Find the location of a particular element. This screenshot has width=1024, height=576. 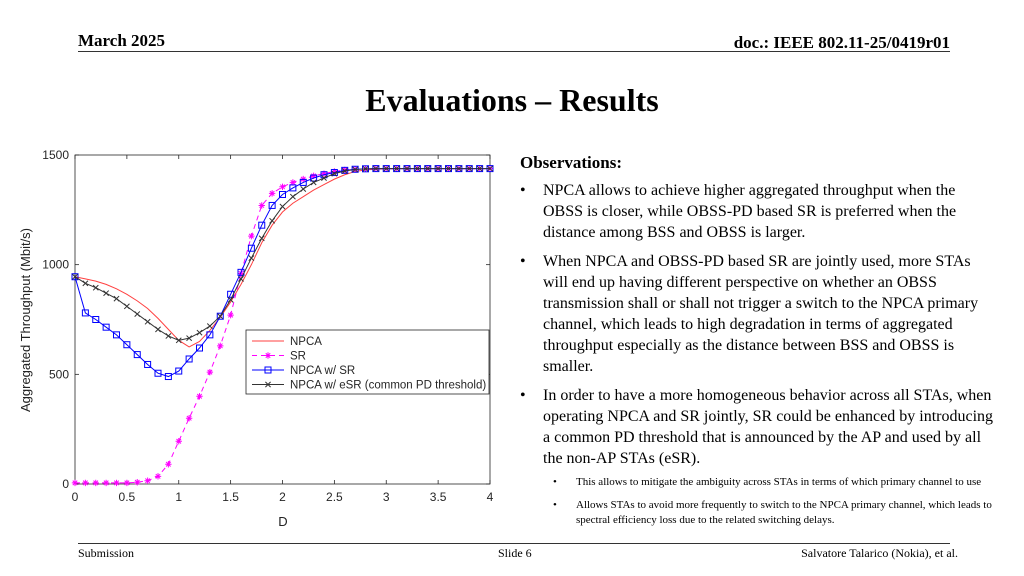

legend-item: NPCA w/ SR is located at coordinates (303, 371).